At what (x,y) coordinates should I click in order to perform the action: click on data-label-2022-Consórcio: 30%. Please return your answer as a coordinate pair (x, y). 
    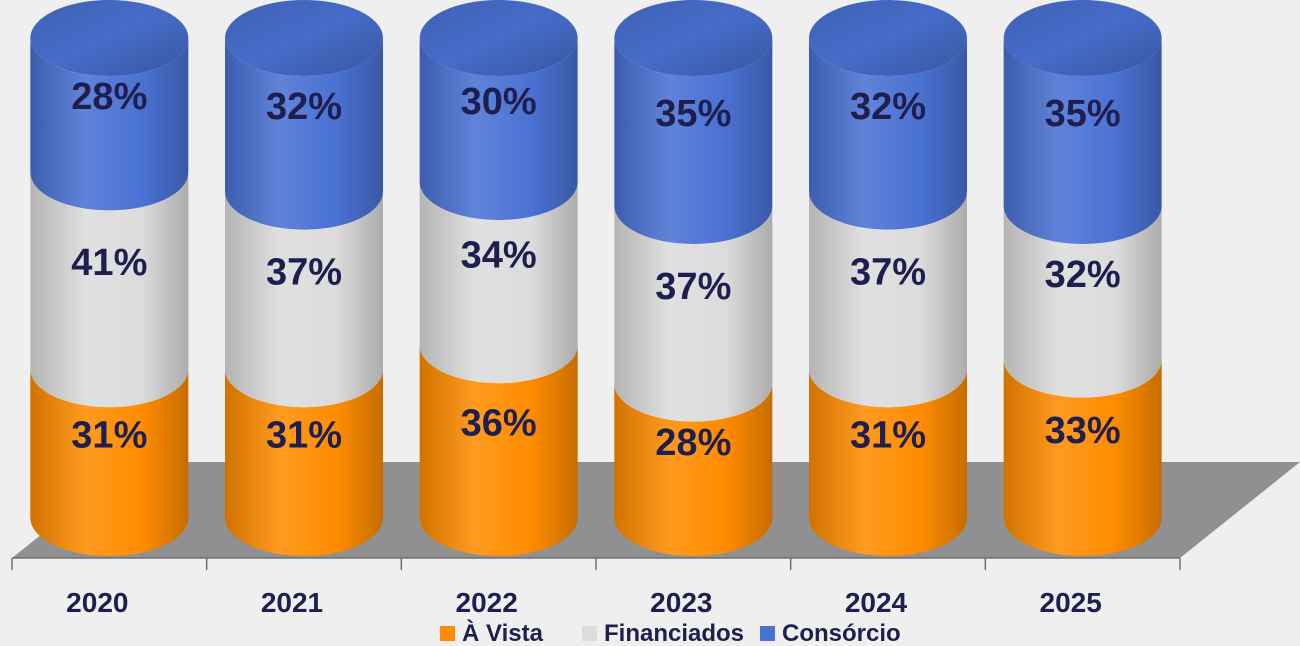
    Looking at the image, I should click on (499, 102).